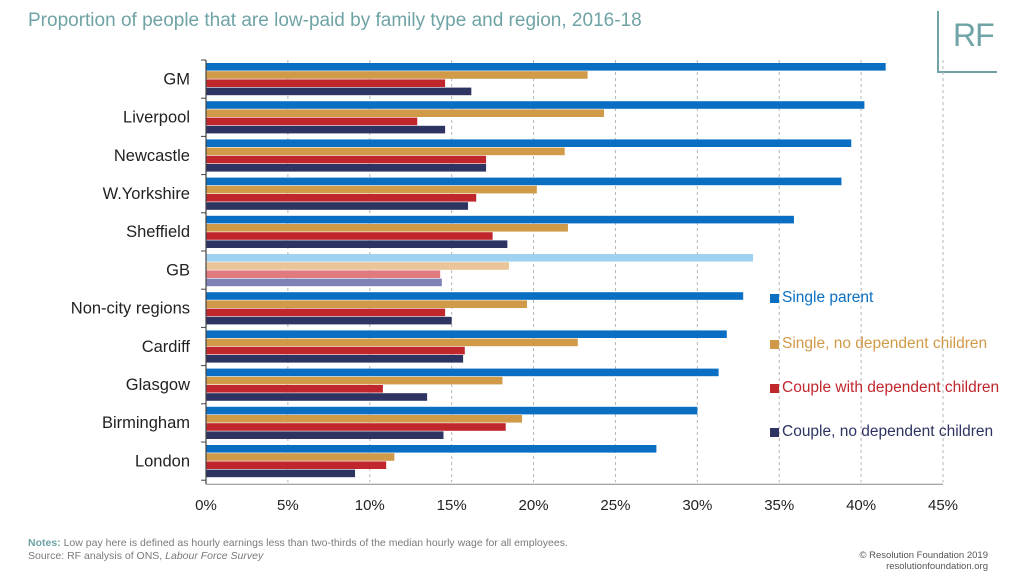  I want to click on legend-label-single-no-children: Single, no dependent children, so click(885, 343).